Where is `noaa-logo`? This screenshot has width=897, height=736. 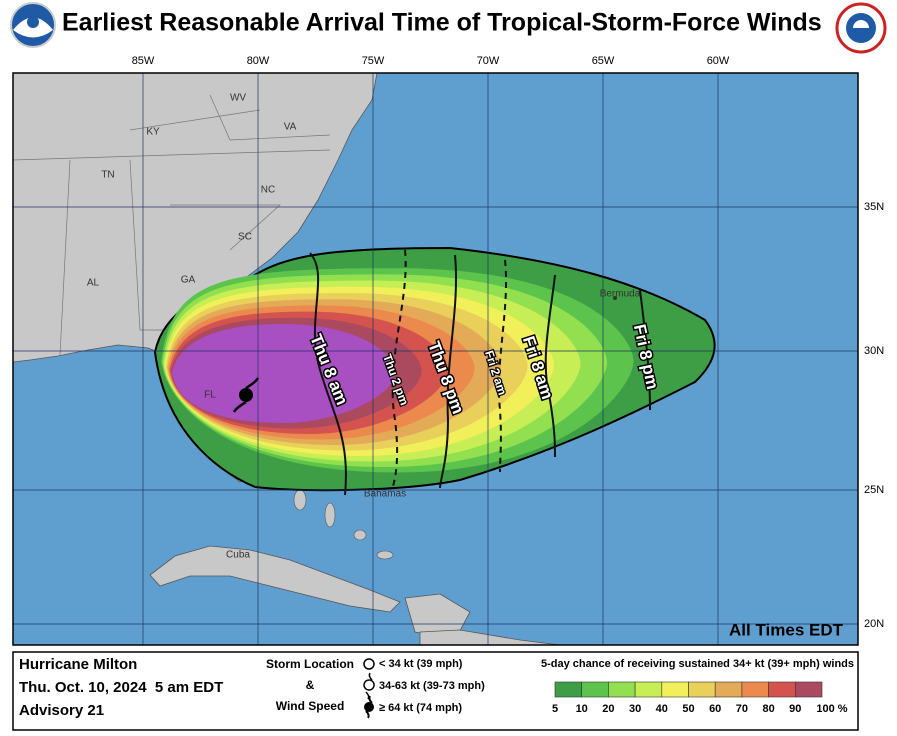 noaa-logo is located at coordinates (33, 25).